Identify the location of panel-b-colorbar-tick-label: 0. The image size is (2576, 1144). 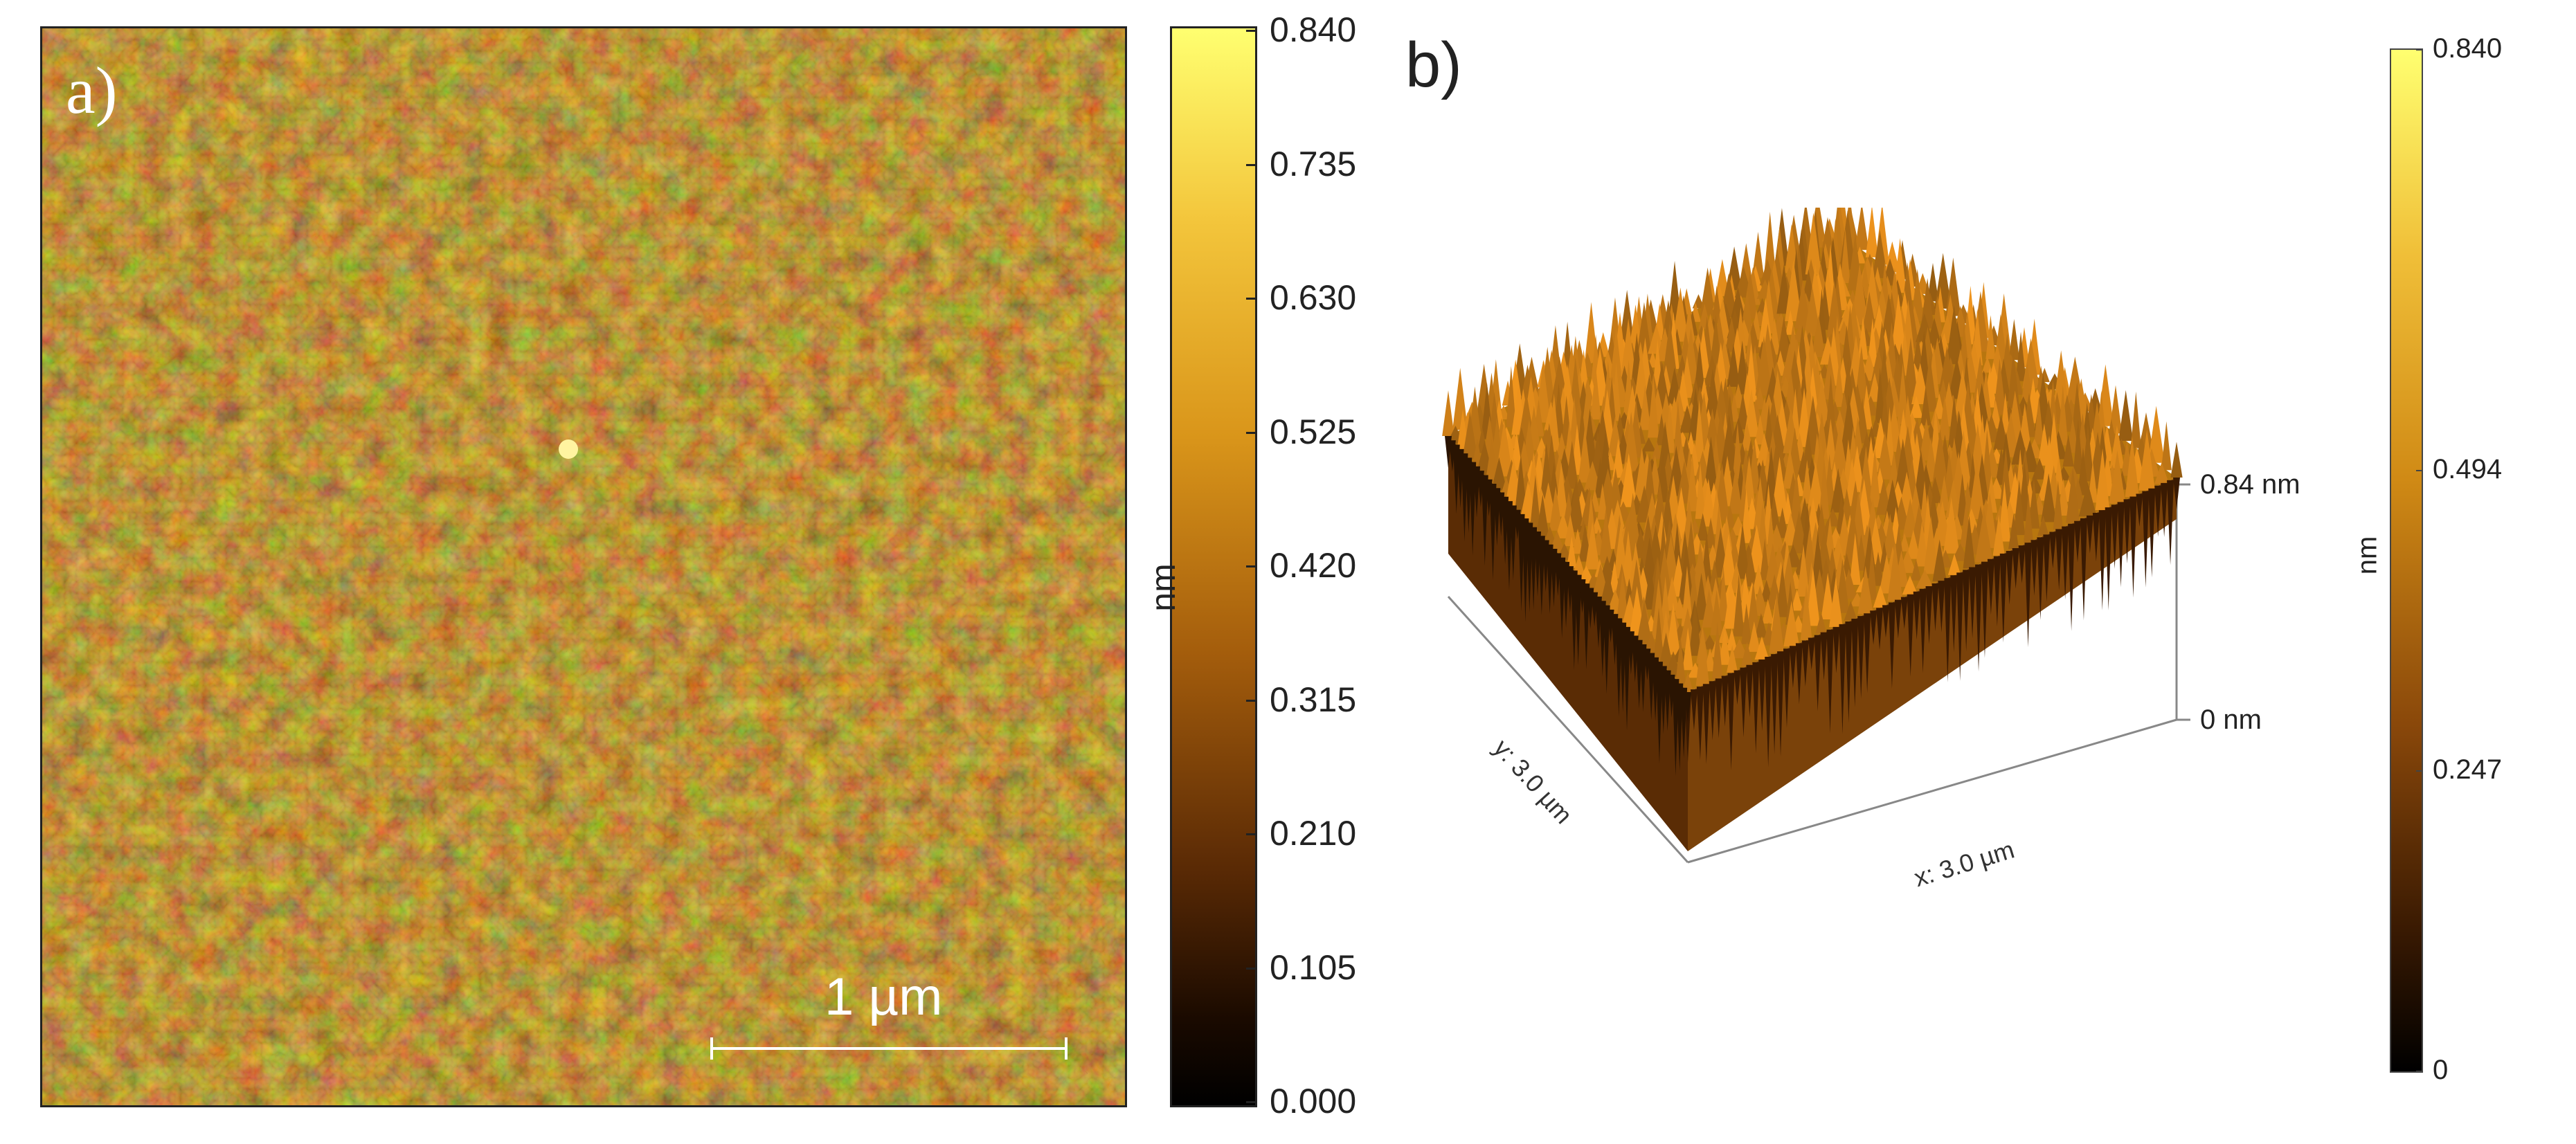
(2441, 1070).